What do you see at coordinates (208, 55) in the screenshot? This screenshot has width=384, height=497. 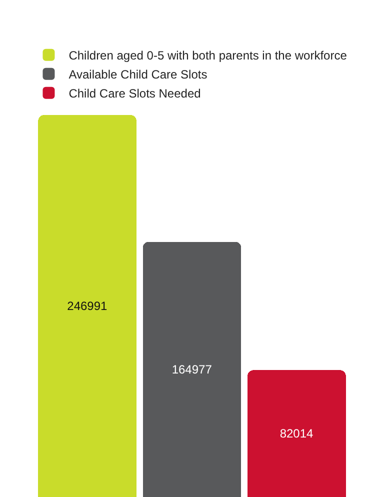 I see `legend-label: Children aged 0-5 with both parents in the workforce` at bounding box center [208, 55].